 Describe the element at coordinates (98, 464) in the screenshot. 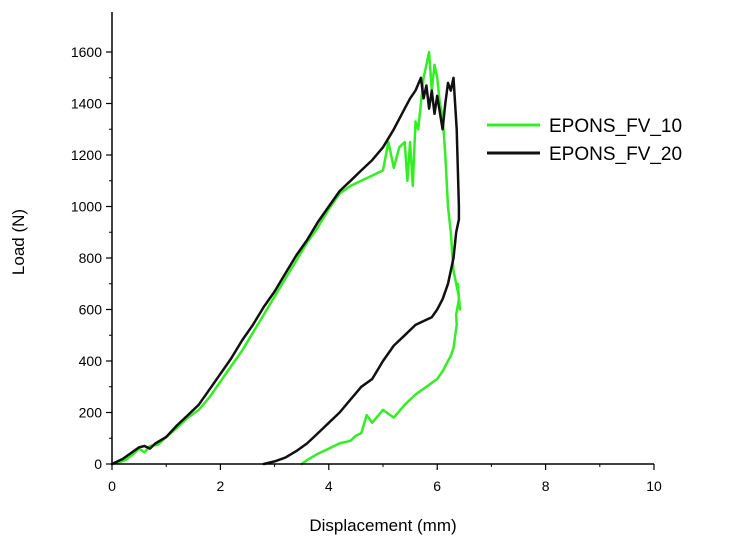

I see `y-tick-label: 0` at that location.